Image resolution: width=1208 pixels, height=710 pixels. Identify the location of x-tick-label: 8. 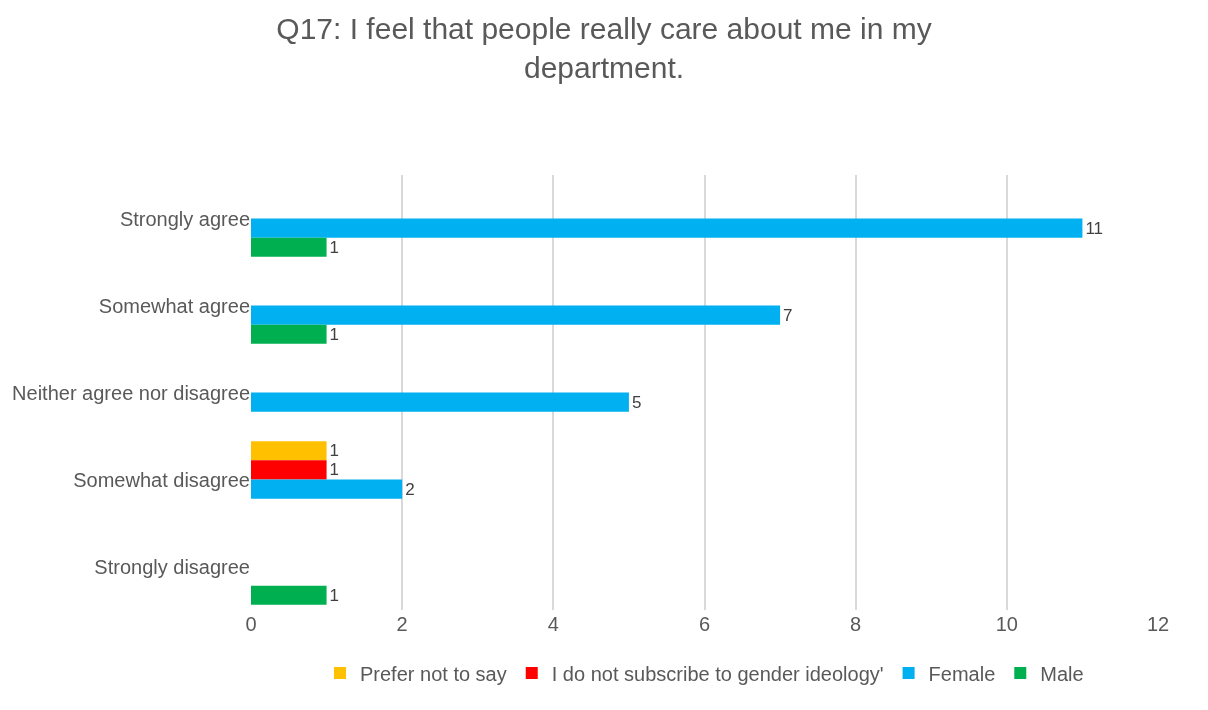
(856, 624).